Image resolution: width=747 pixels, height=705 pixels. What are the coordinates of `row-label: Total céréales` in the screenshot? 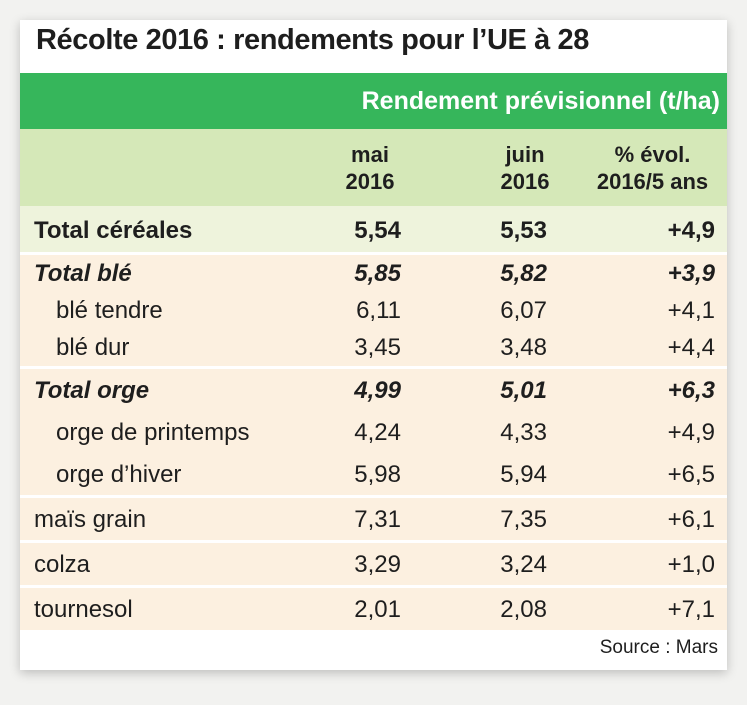 It's located at (113, 230).